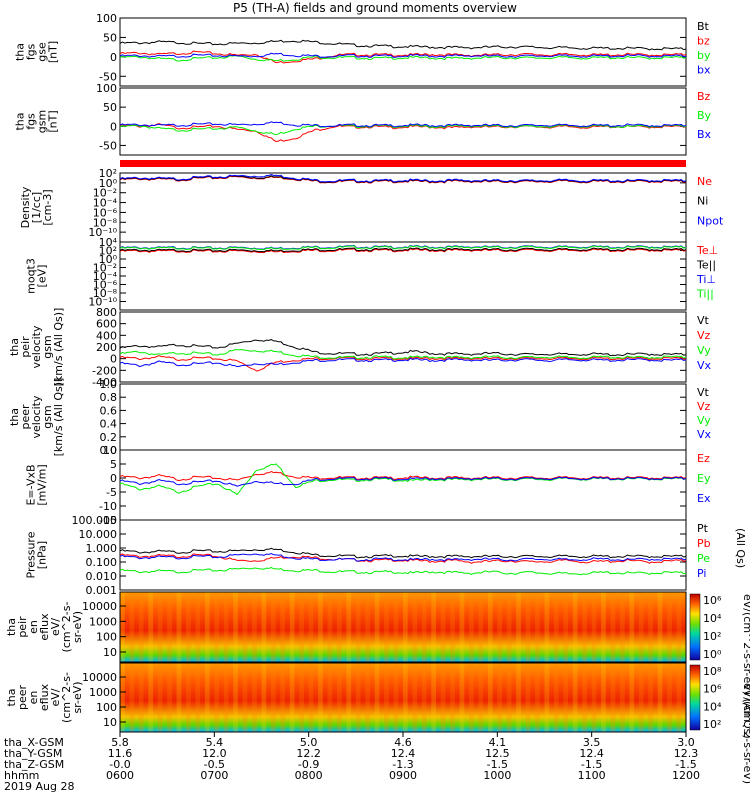  What do you see at coordinates (703, 558) in the screenshot?
I see `legend-entry: Pe` at bounding box center [703, 558].